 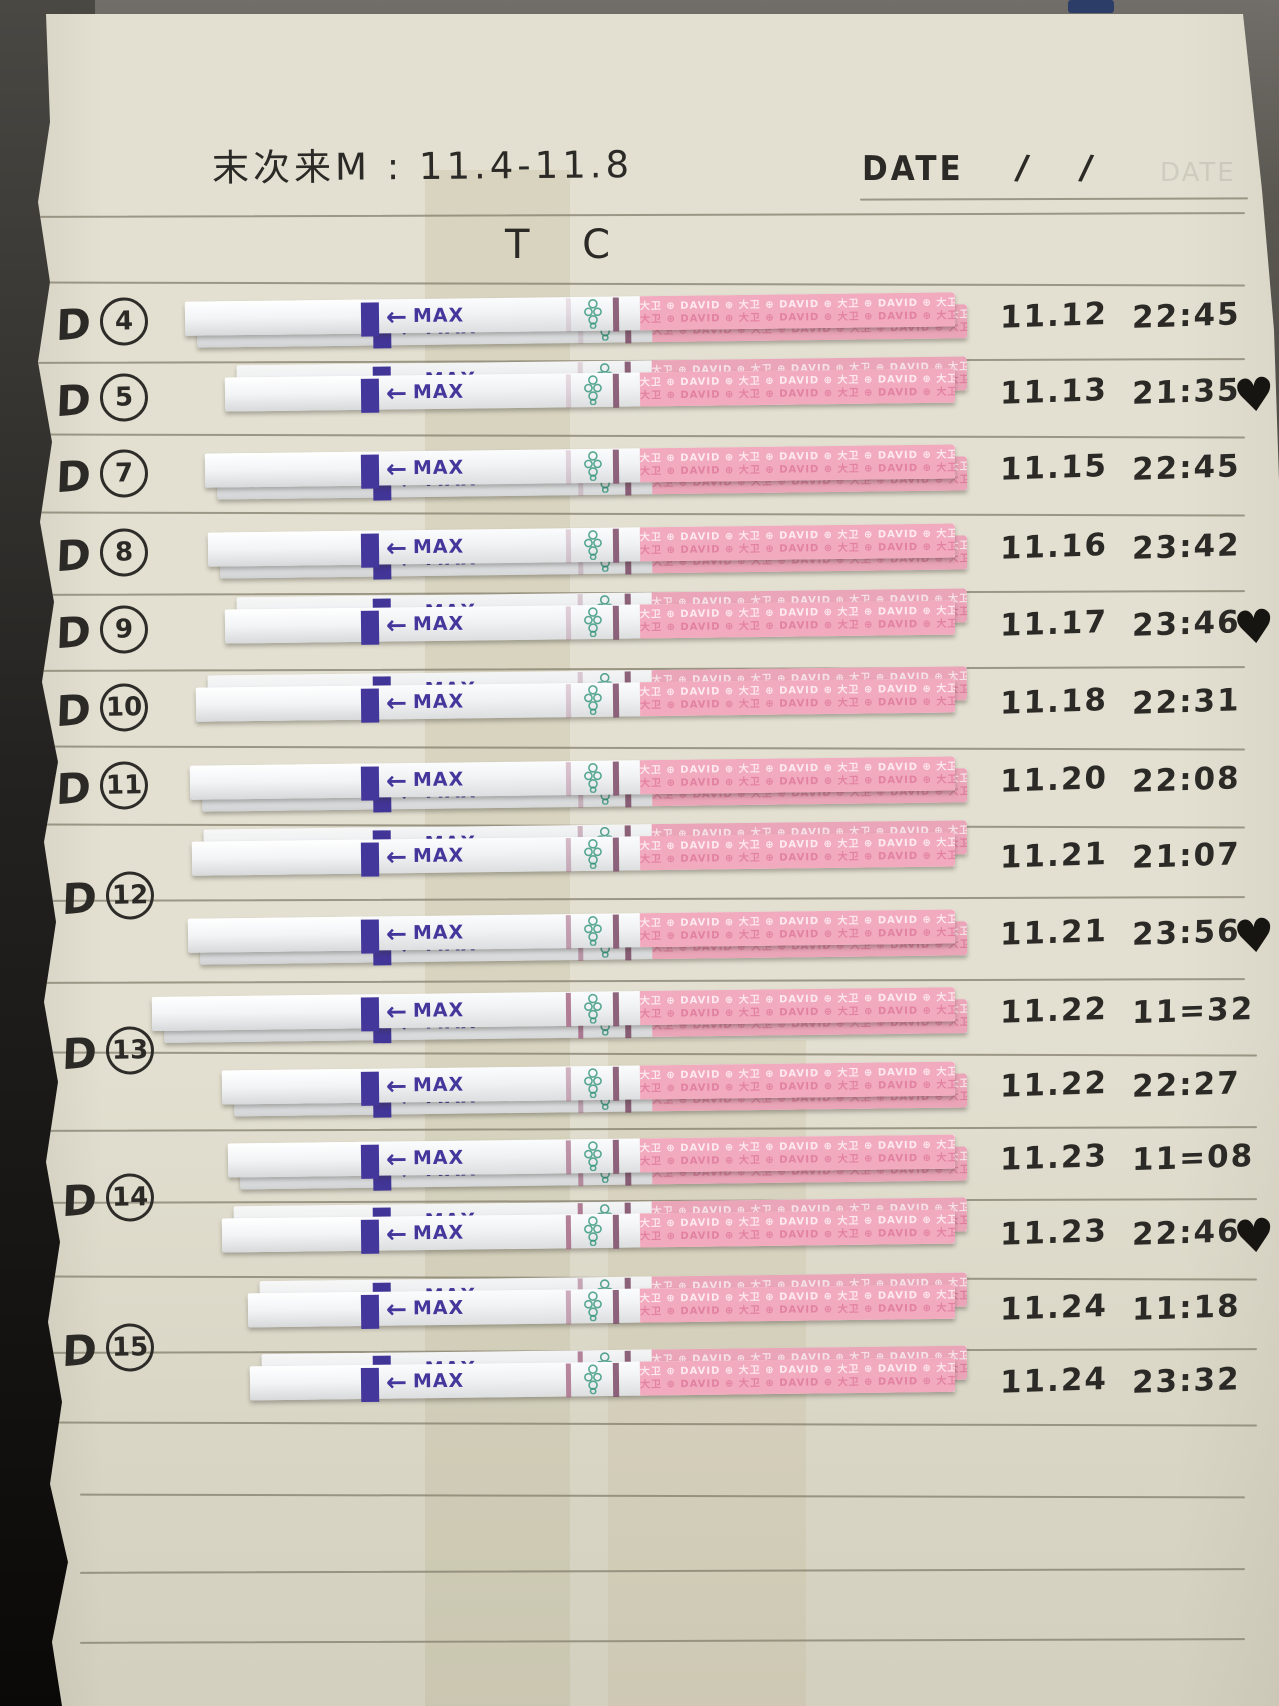 What do you see at coordinates (1091, 6) in the screenshot?
I see `blue-object-edge` at bounding box center [1091, 6].